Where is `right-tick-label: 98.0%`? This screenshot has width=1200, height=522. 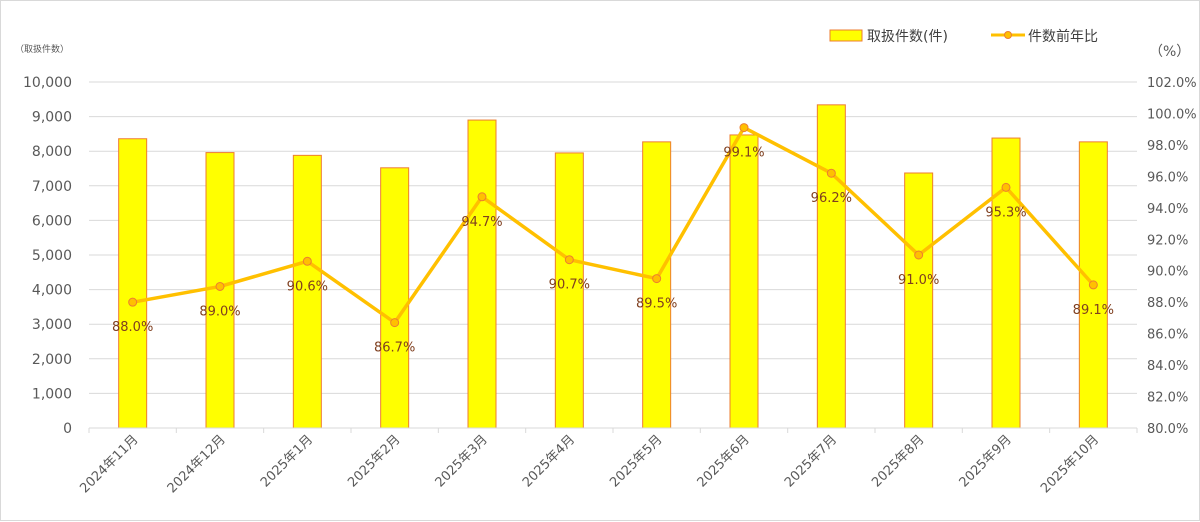
right-tick-label: 98.0% is located at coordinates (1167, 146).